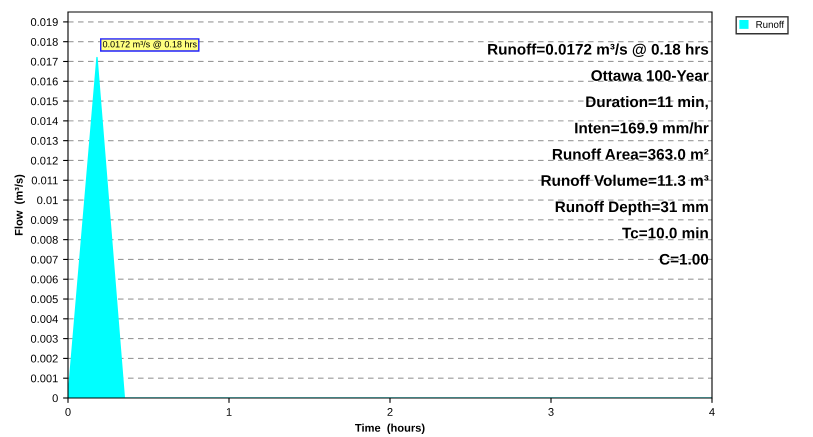  Describe the element at coordinates (44, 260) in the screenshot. I see `y-tick-label: 0.007` at that location.